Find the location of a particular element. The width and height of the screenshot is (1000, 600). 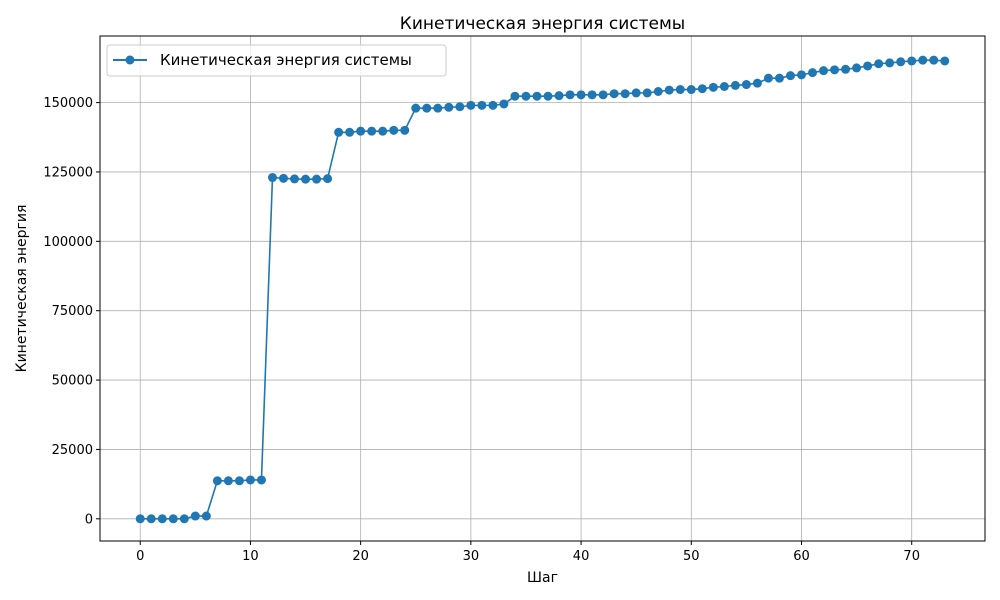

x-tick-label: 10 is located at coordinates (250, 556).